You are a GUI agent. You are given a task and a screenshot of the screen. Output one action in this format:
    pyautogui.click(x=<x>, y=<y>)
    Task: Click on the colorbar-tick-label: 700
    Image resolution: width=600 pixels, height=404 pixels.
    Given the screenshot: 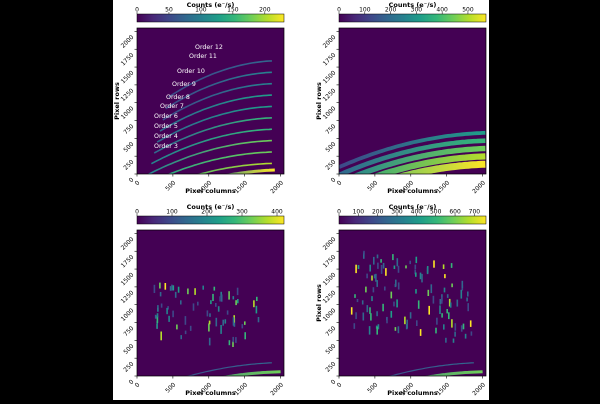 What is the action you would take?
    pyautogui.click(x=475, y=212)
    